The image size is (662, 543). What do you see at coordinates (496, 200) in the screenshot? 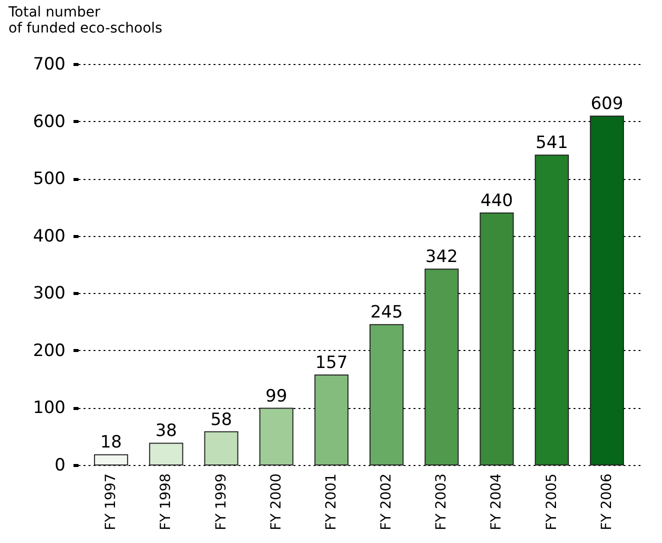
I see `data-label: 440` at bounding box center [496, 200].